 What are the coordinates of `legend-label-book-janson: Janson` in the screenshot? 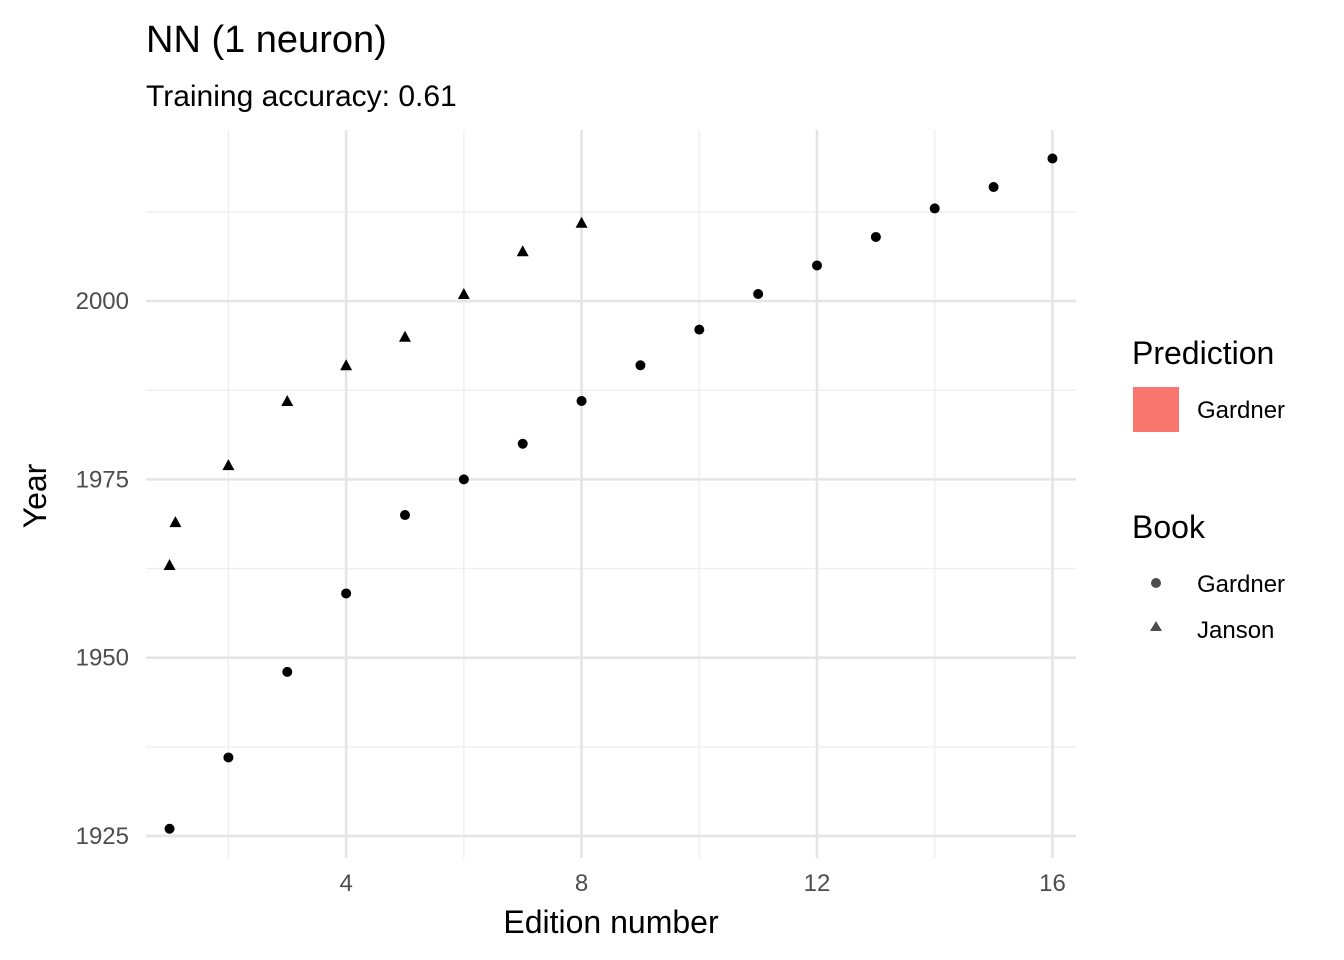 It's located at (1235, 630).